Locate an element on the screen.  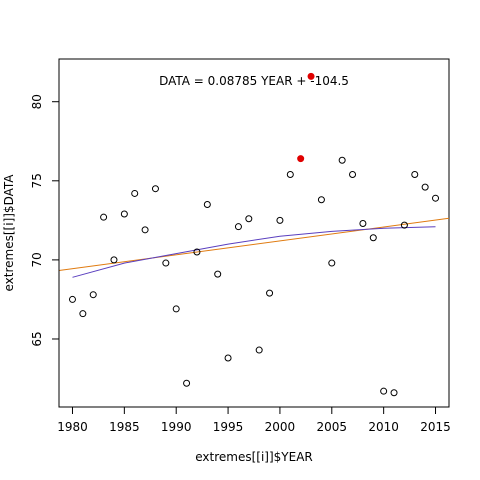
y-tick-label: 65 is located at coordinates (37, 338).